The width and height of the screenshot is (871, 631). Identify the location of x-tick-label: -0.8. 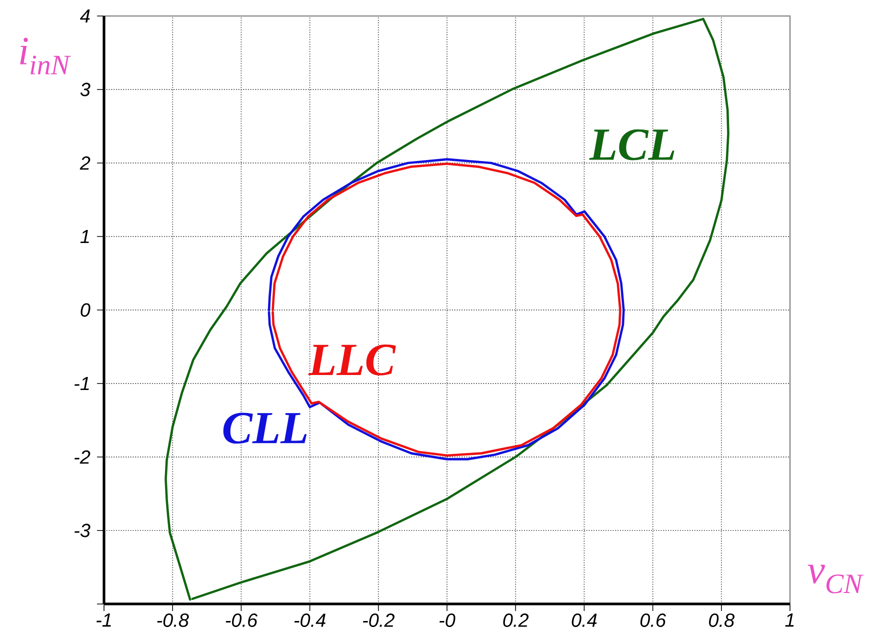
(173, 620).